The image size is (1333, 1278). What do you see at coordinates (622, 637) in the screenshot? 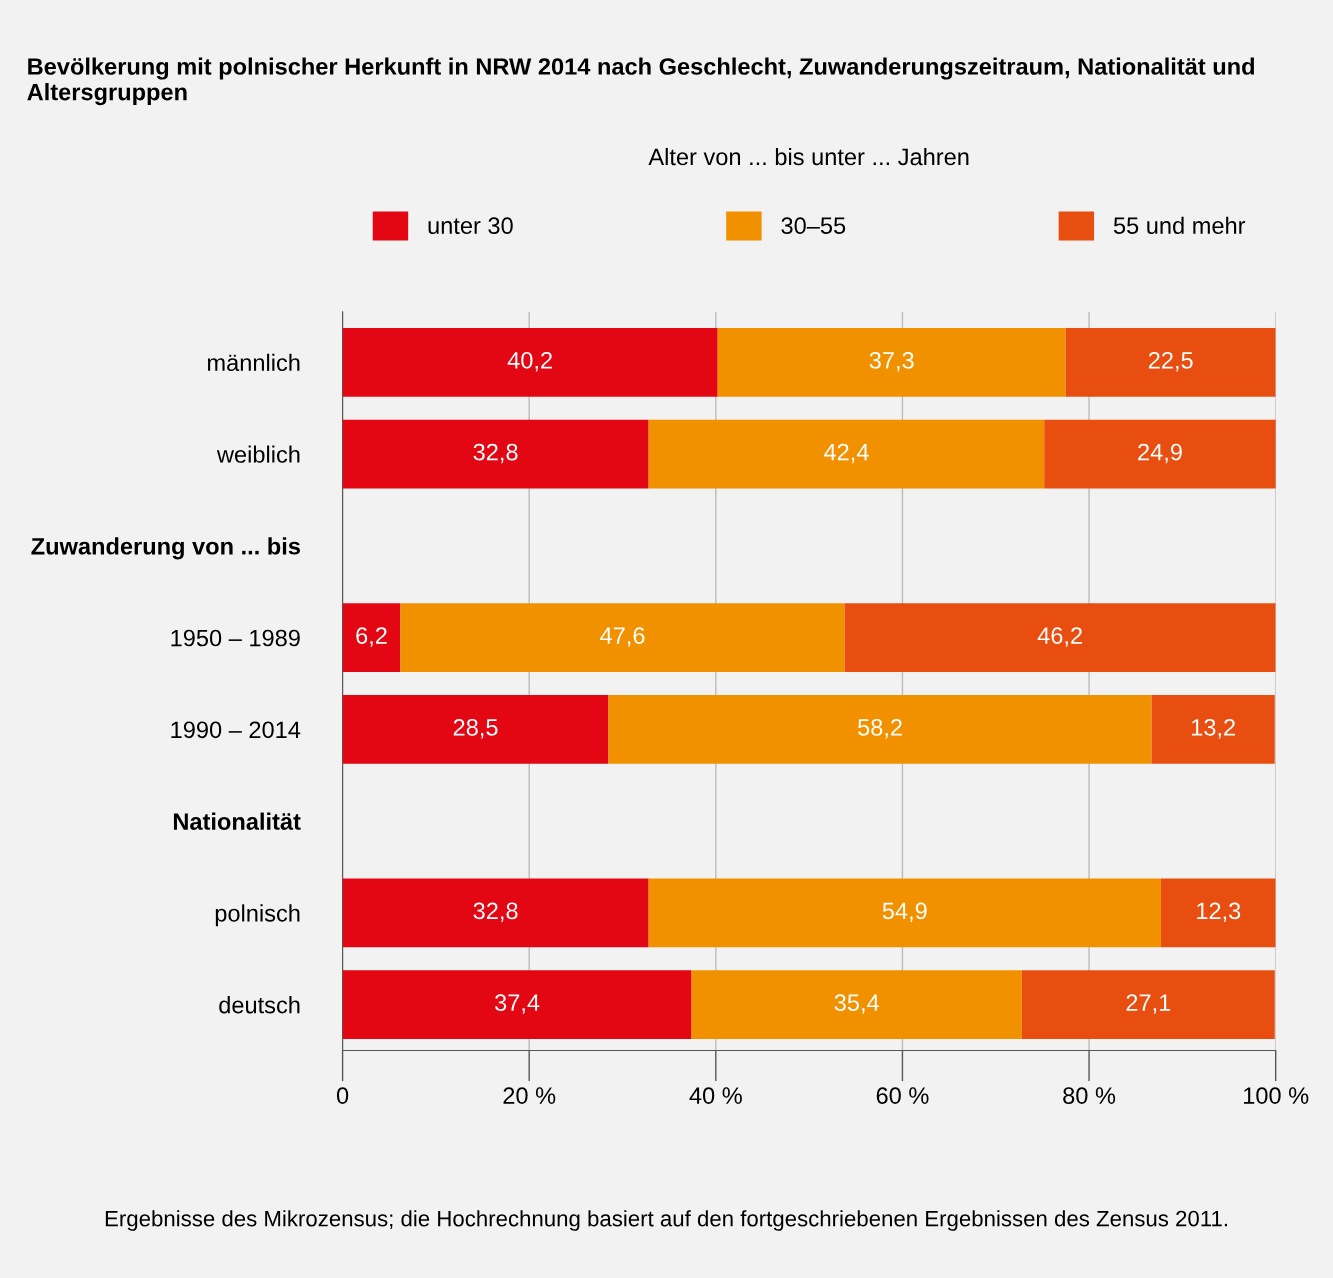
I see `data-label: 47,6` at bounding box center [622, 637].